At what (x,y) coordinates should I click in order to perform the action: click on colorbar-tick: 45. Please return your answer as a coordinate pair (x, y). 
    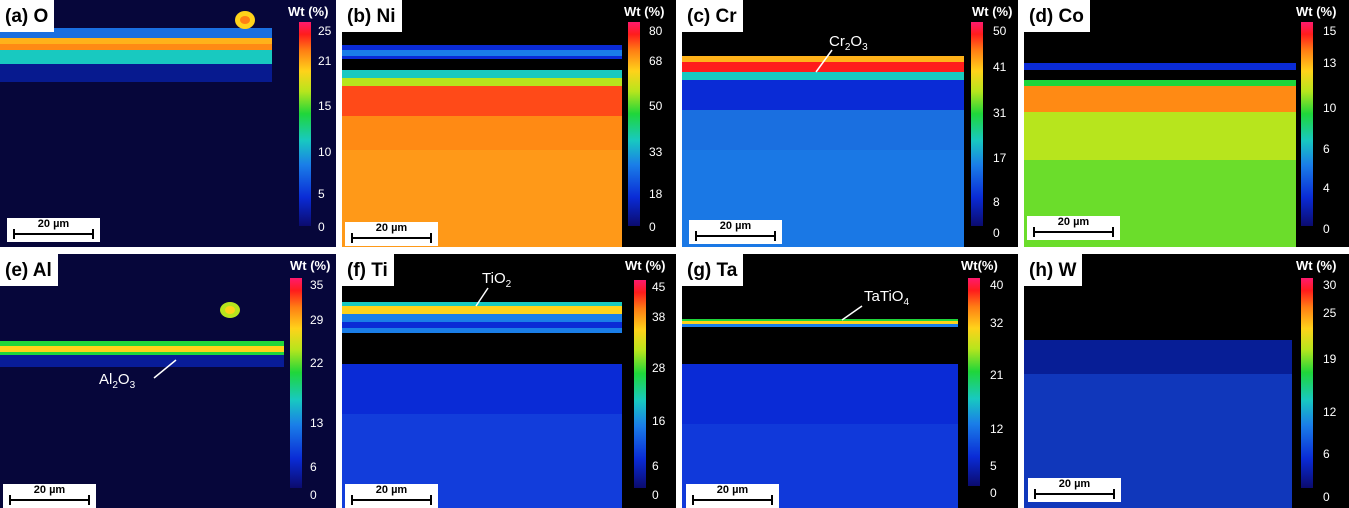
    Looking at the image, I should click on (659, 287).